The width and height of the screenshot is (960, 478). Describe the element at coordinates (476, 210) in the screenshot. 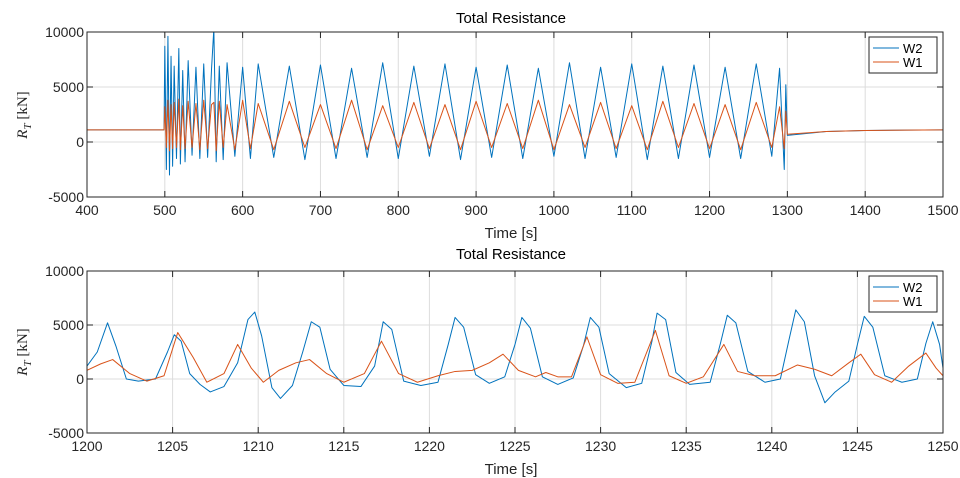

I see `x-tick-label: 900` at that location.